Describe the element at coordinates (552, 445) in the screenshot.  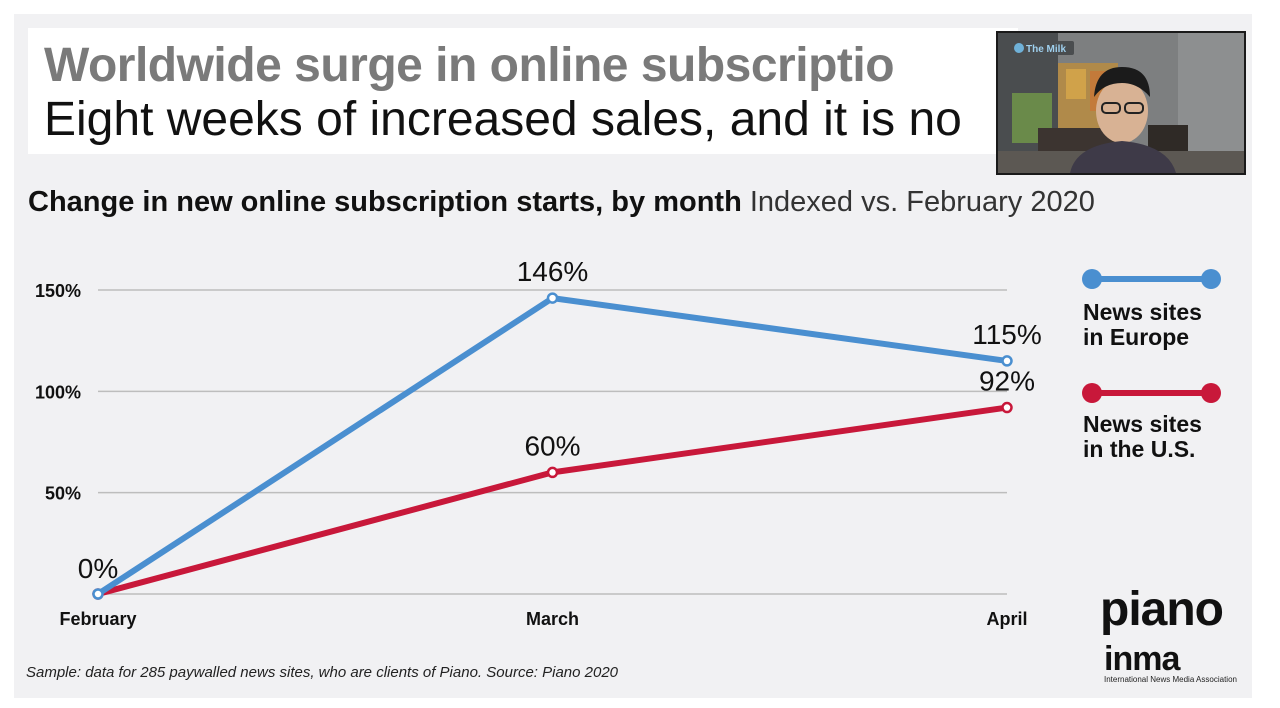
I see `data-label: 60%` at that location.